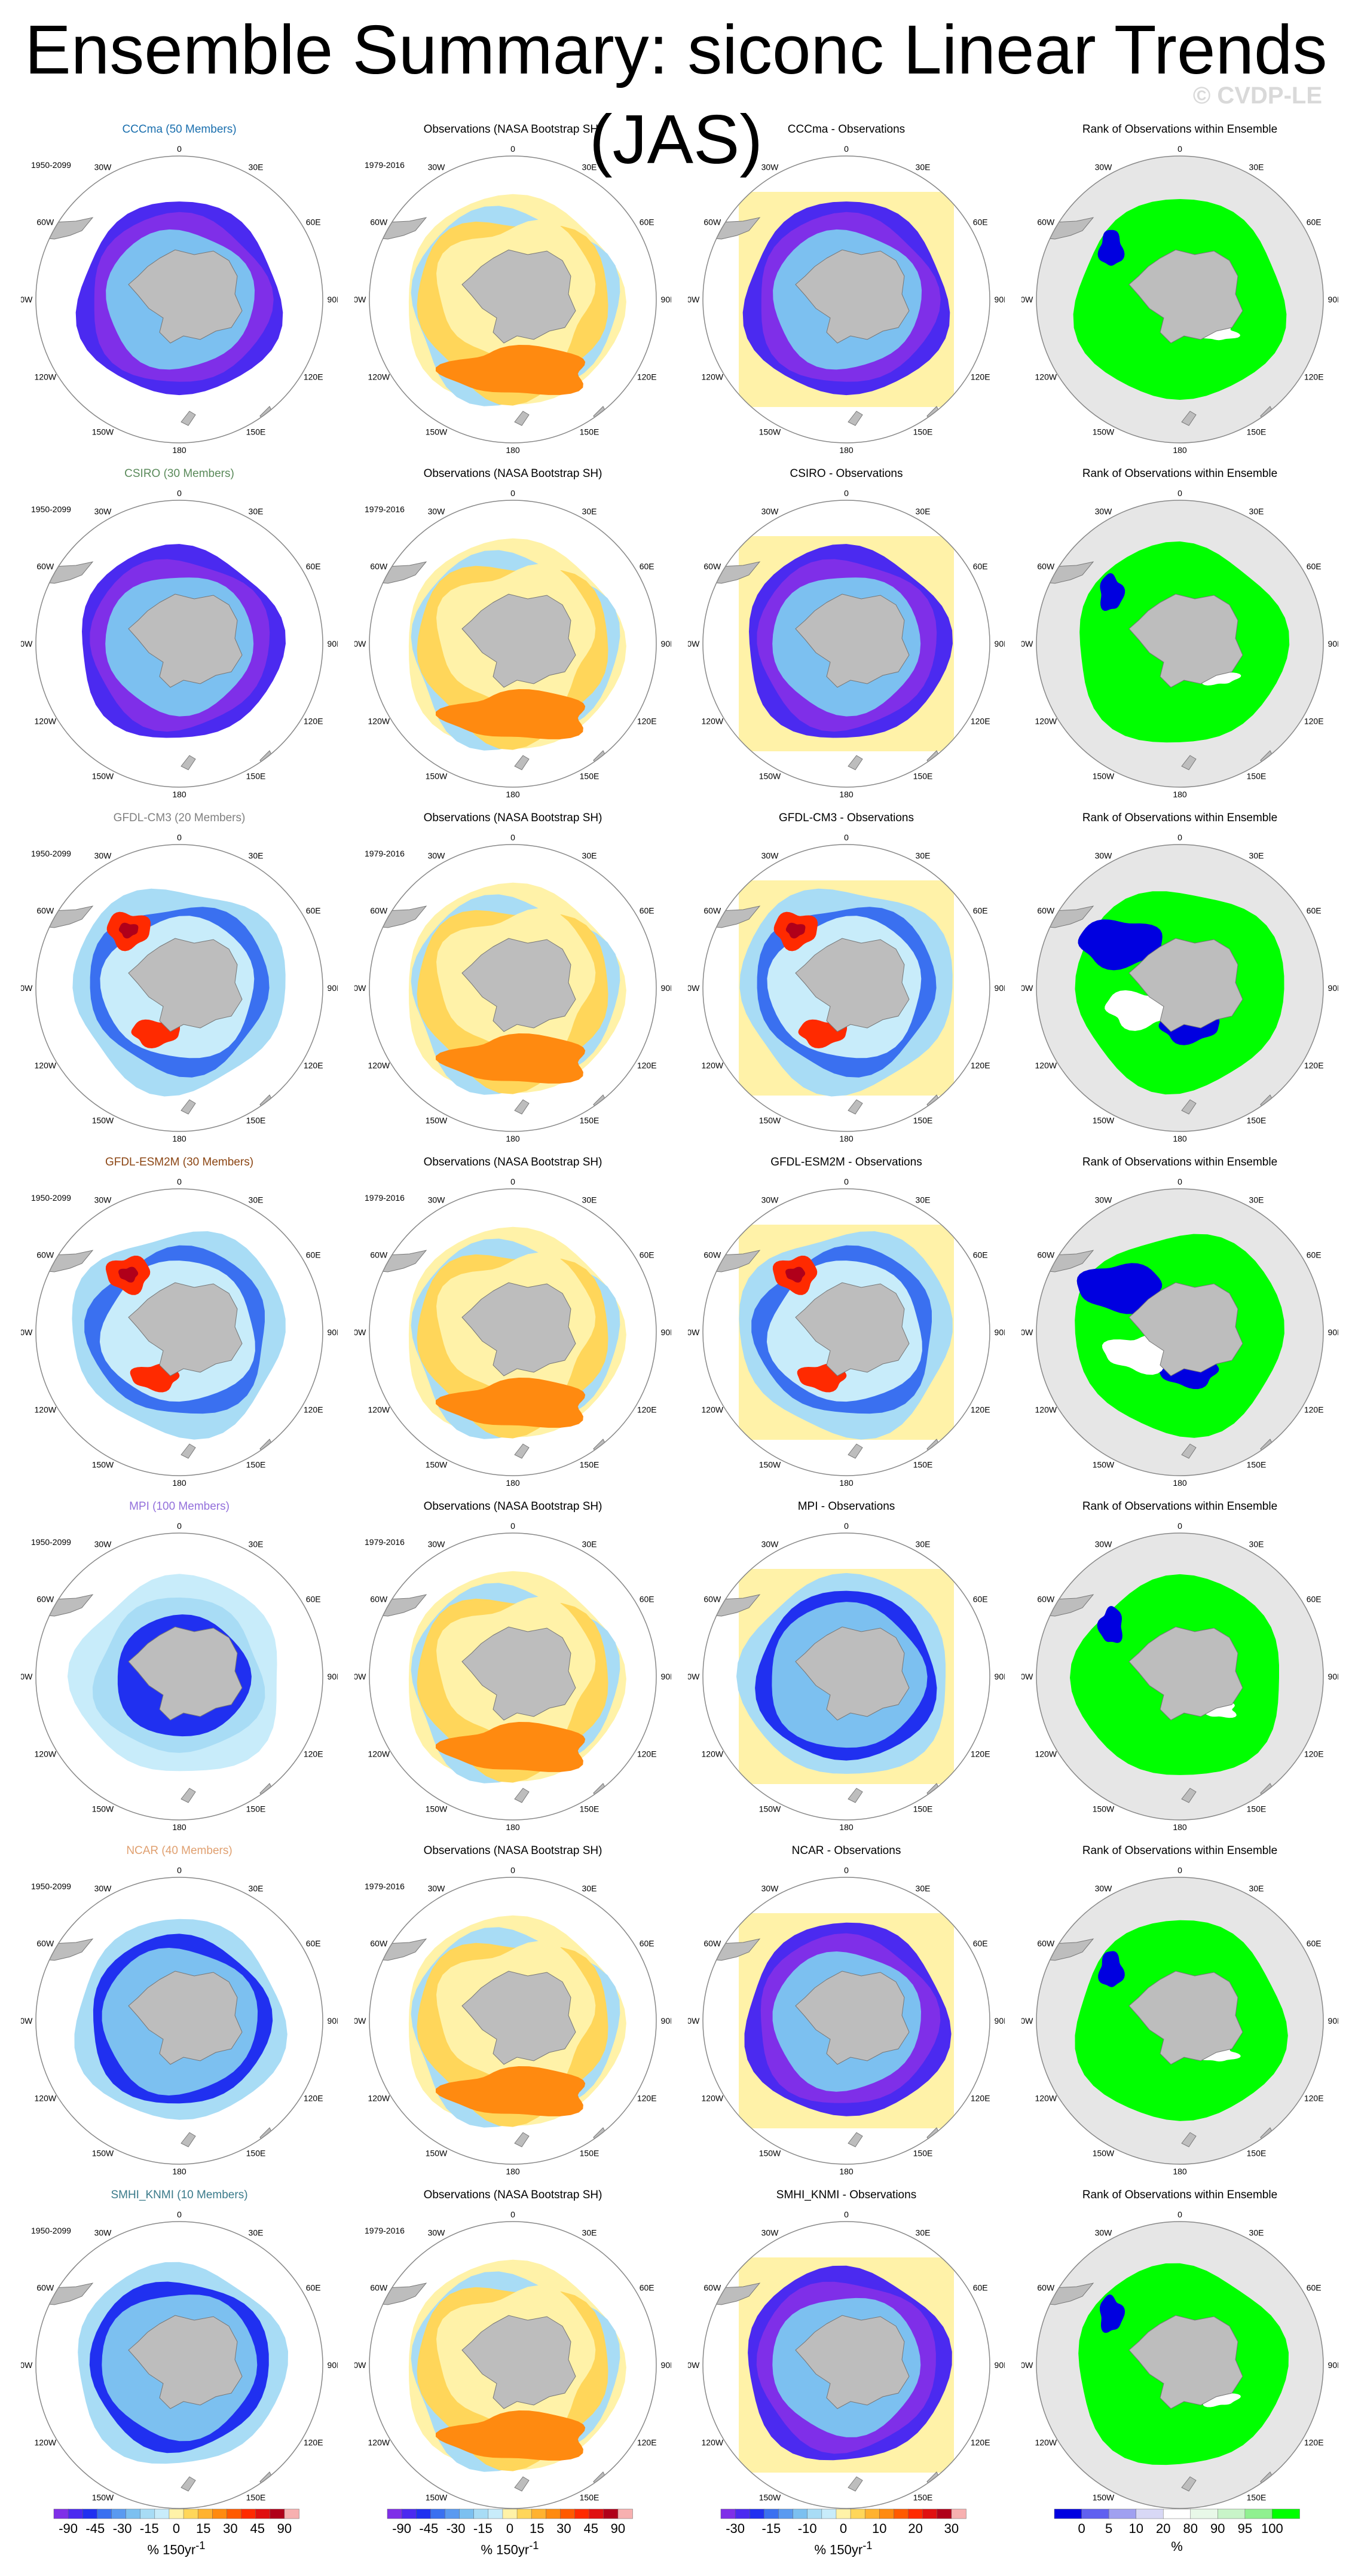 This screenshot has height=2576, width=1352. What do you see at coordinates (618, 2528) in the screenshot?
I see `colorbar-tick-label: 90` at bounding box center [618, 2528].